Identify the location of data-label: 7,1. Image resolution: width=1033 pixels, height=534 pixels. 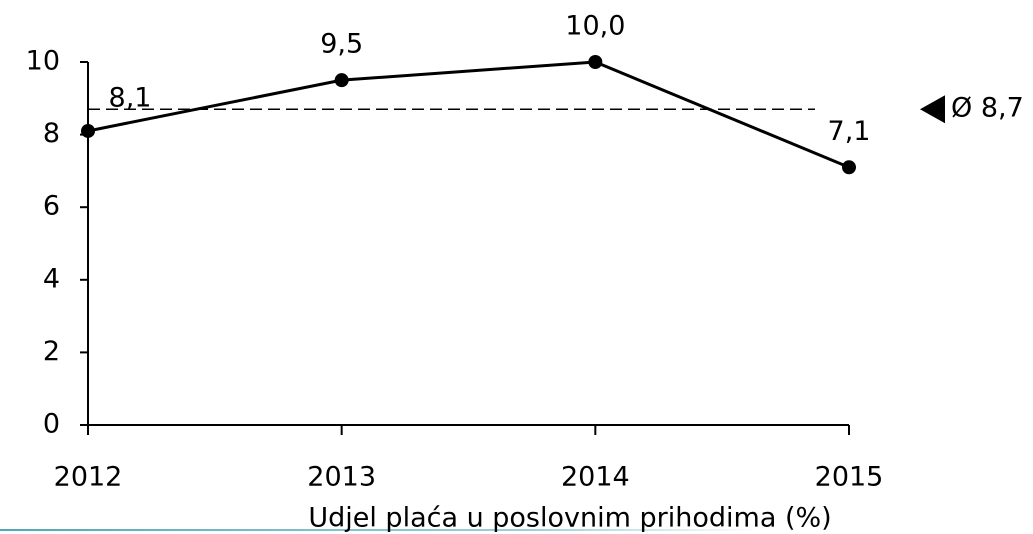
(849, 131).